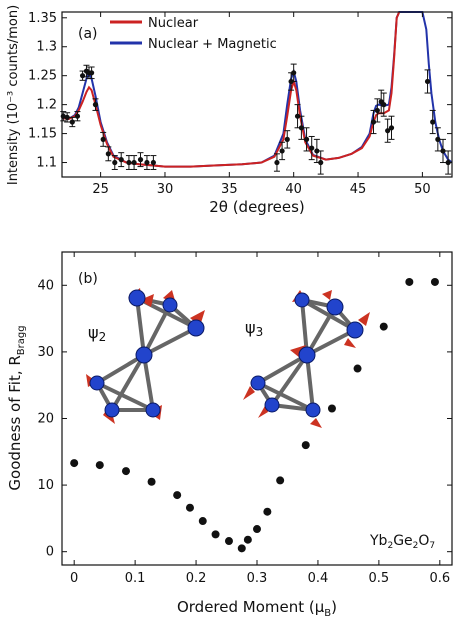  What do you see at coordinates (16, 407) in the screenshot?
I see `panel-b-y-axis-label: Goodness of Fit, RBragg` at bounding box center [16, 407].